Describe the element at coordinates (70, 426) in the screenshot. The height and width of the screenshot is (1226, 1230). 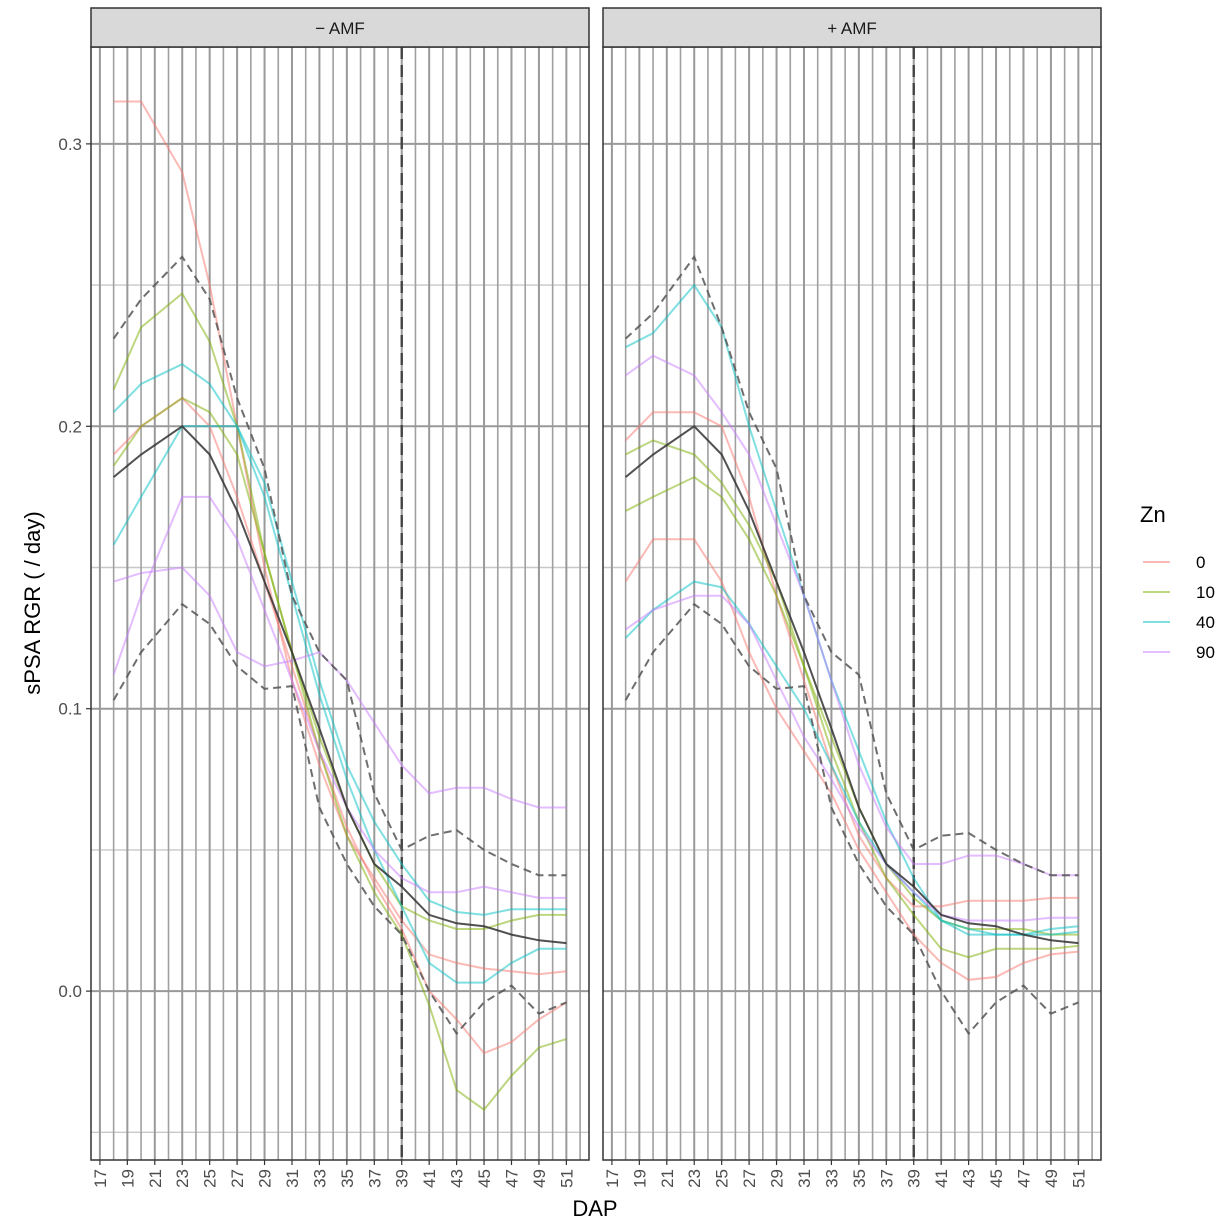
I see `y-tick-label: 0.2` at that location.